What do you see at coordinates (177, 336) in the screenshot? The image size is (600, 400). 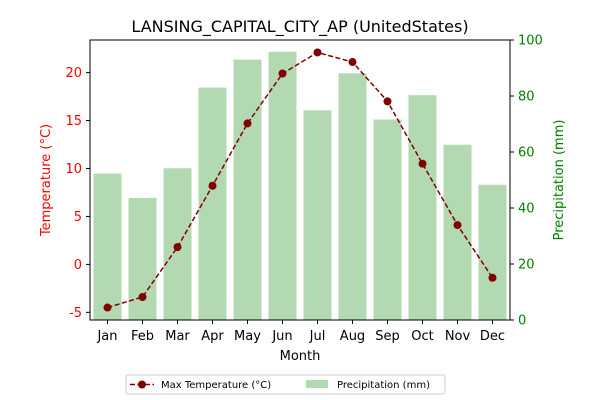 I see `x-tick-label: Mar` at bounding box center [177, 336].